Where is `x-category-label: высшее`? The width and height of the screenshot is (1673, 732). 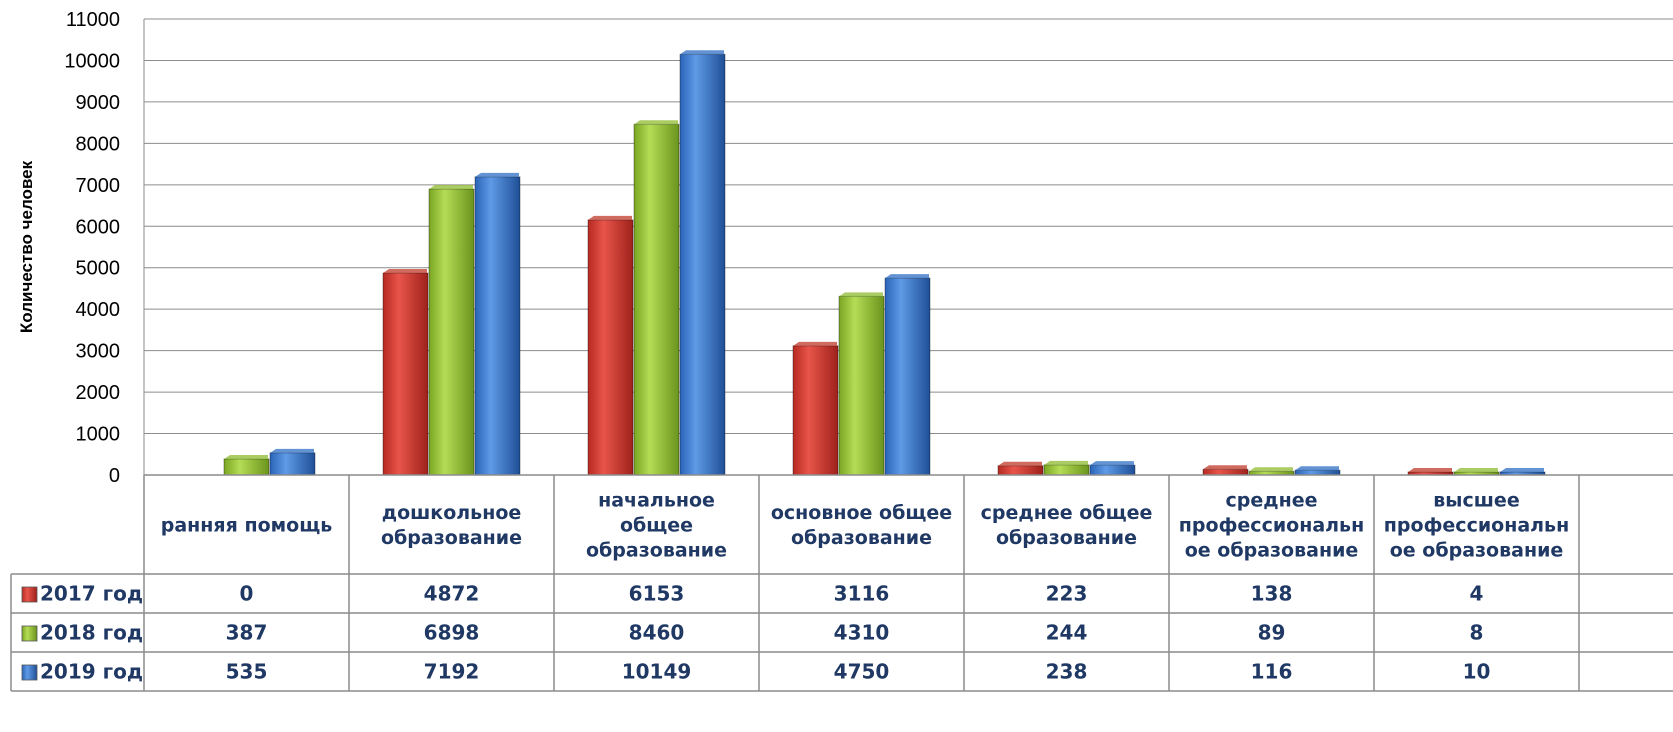 x-category-label: высшее is located at coordinates (1476, 501).